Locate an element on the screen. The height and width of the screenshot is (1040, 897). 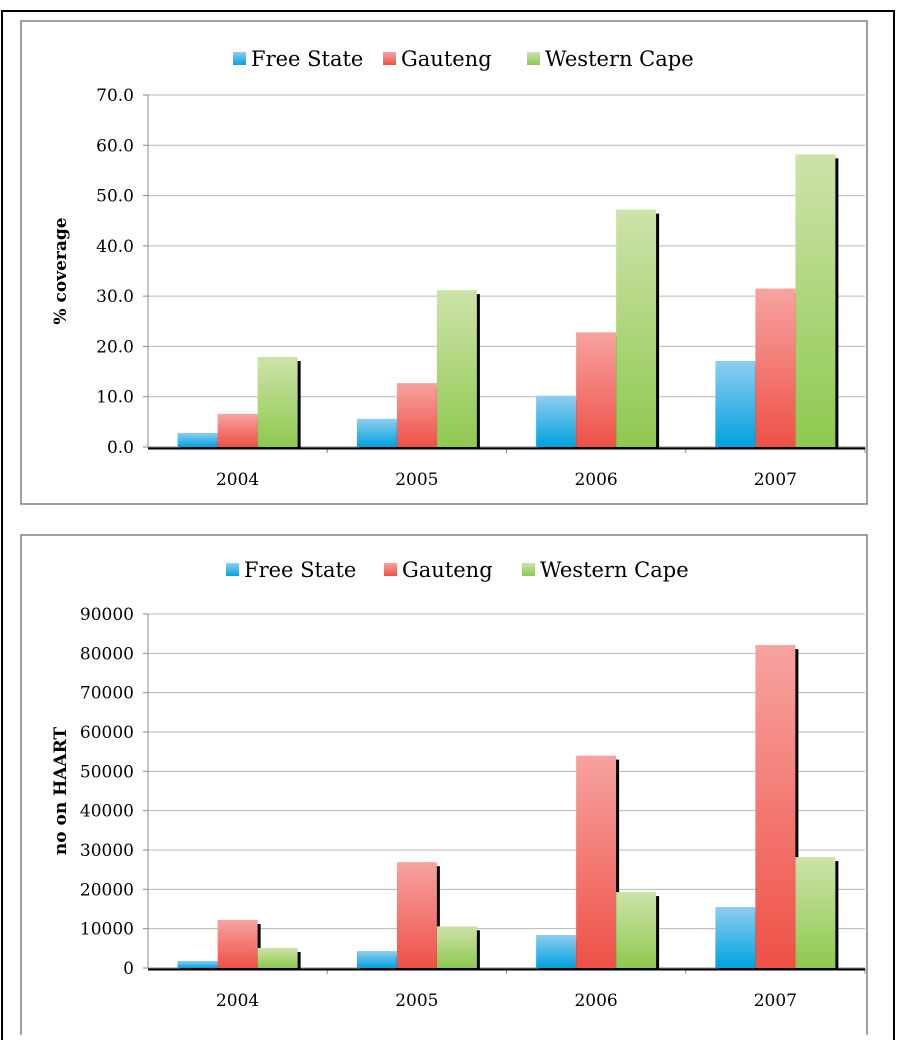
y-tick-label: 0.0 is located at coordinates (120, 448).